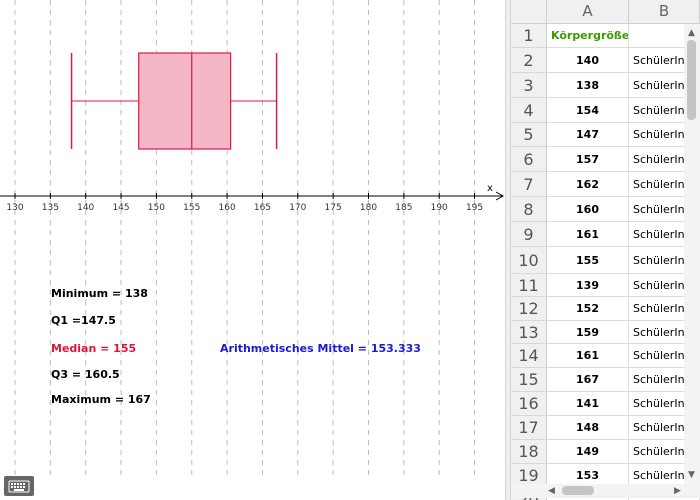  I want to click on row-header: 15, so click(529, 380).